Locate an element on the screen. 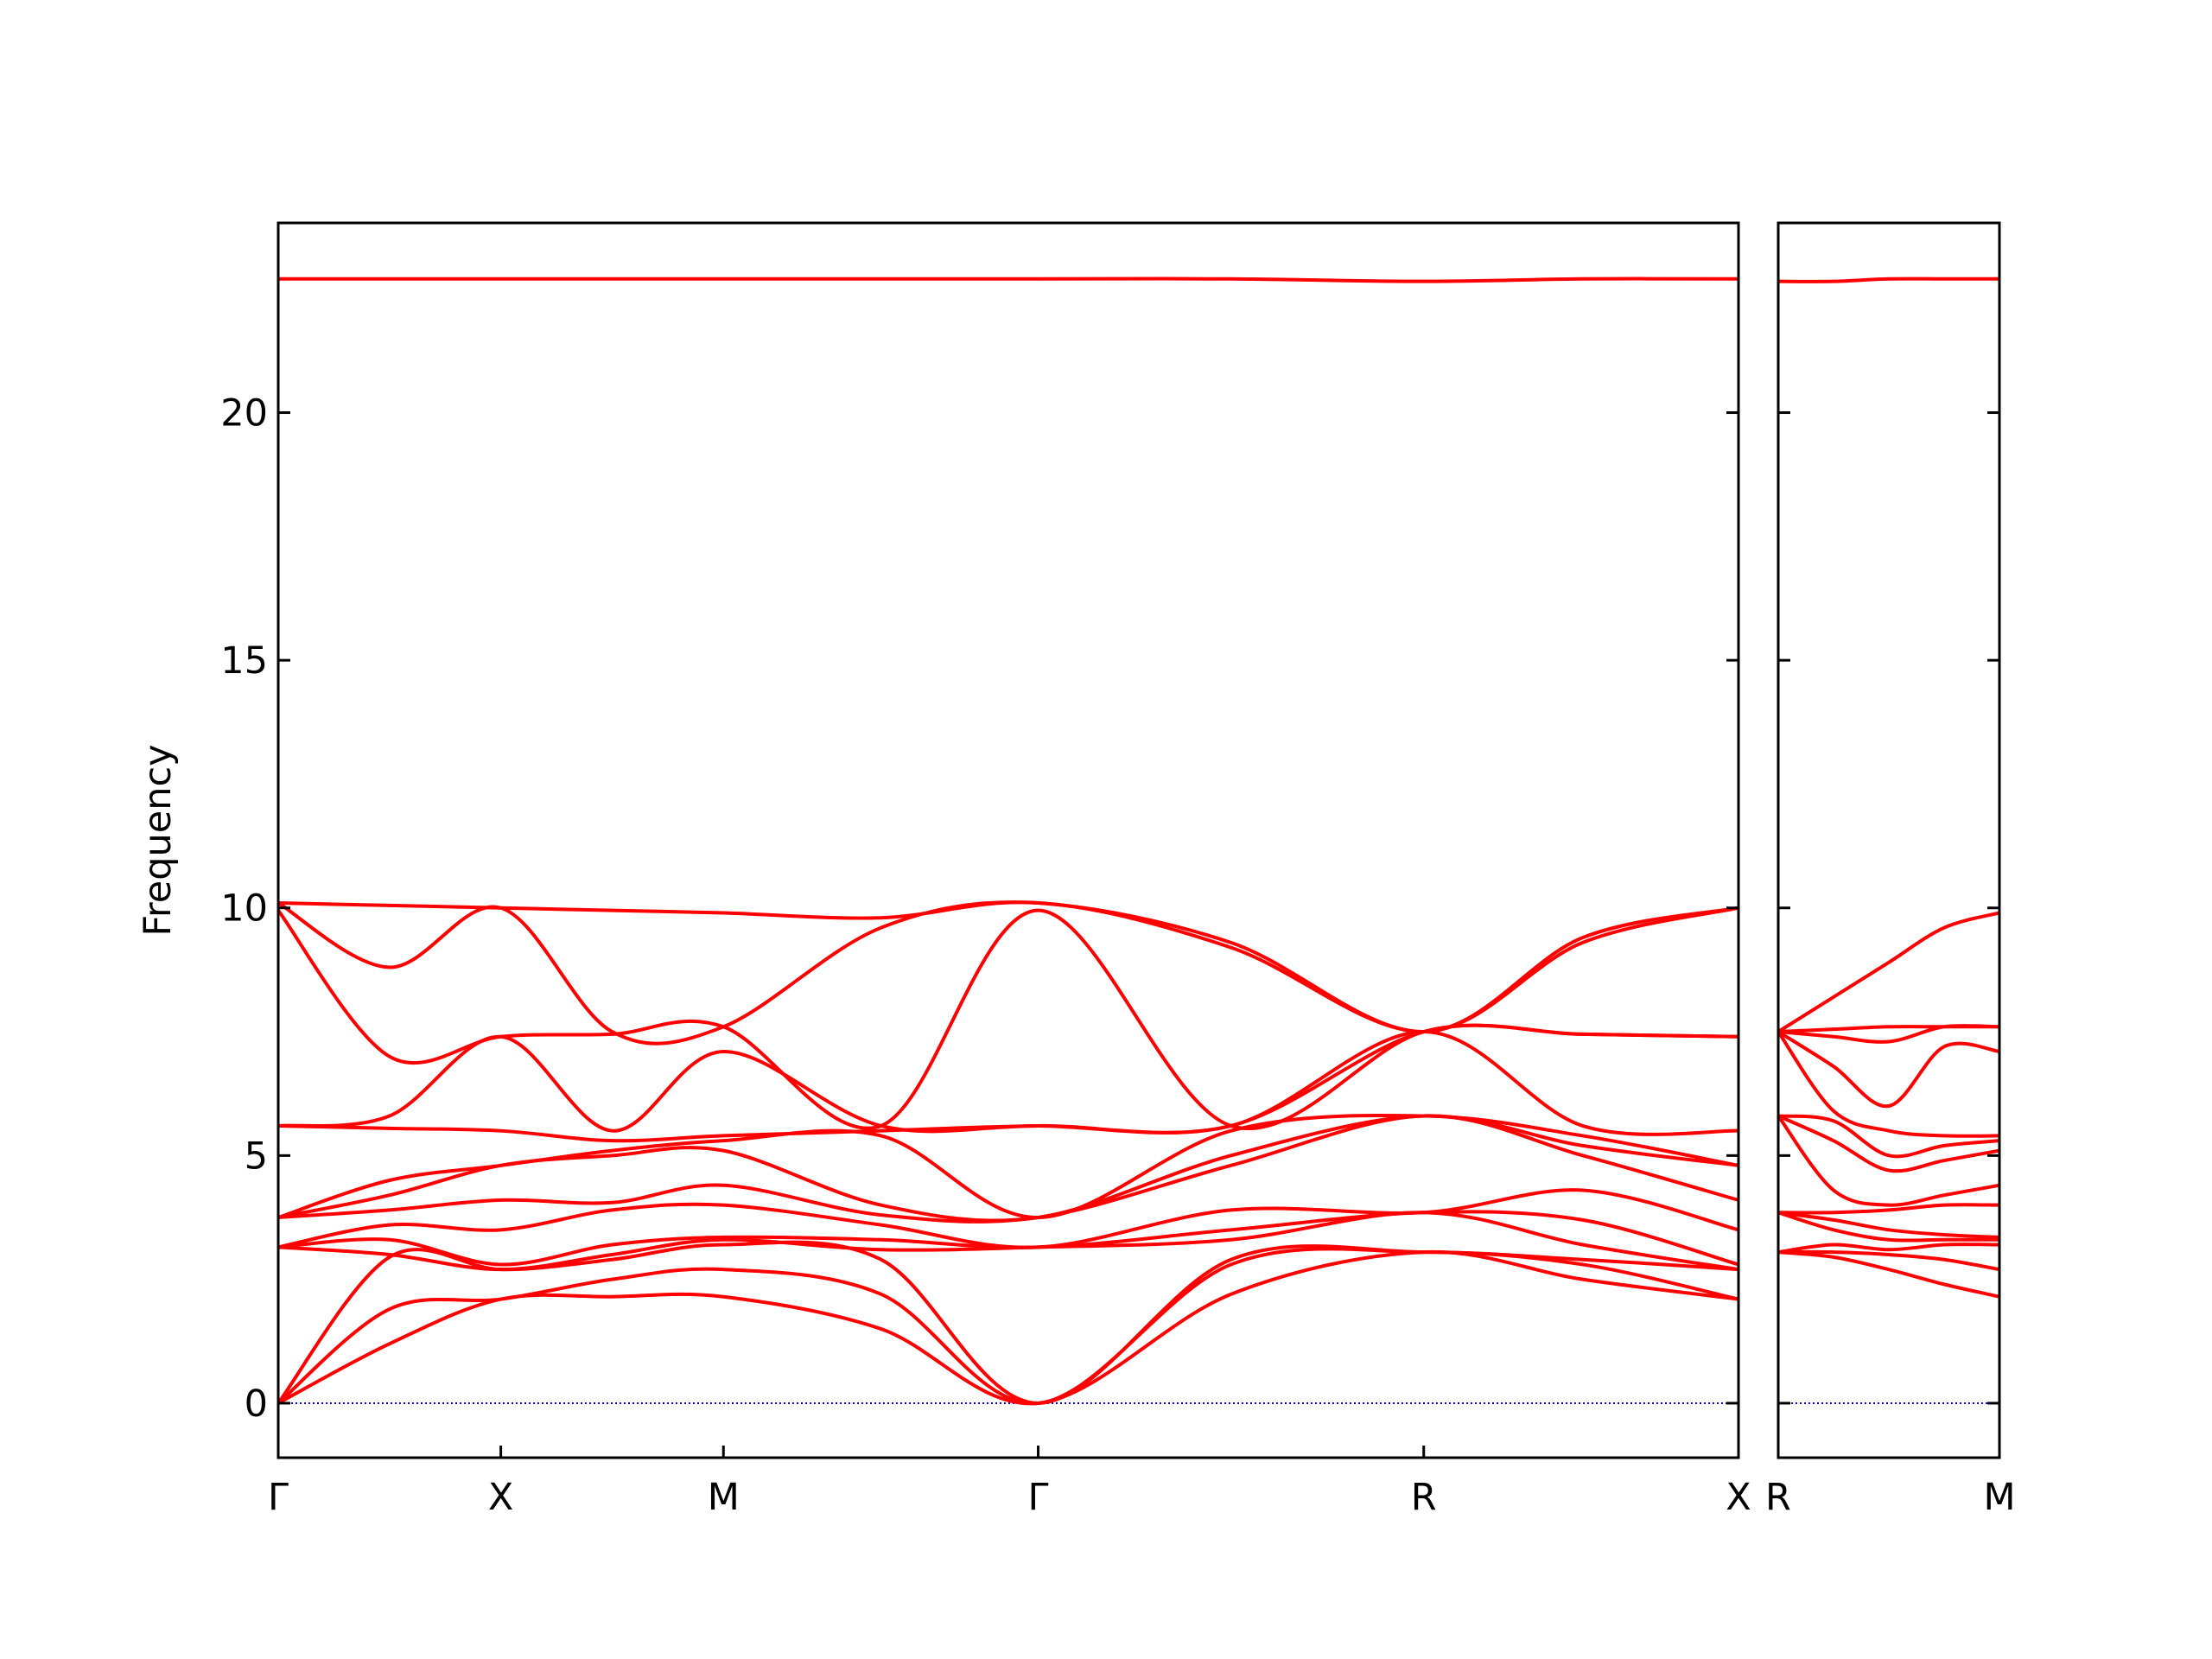  axes-frame is located at coordinates (1889, 840).